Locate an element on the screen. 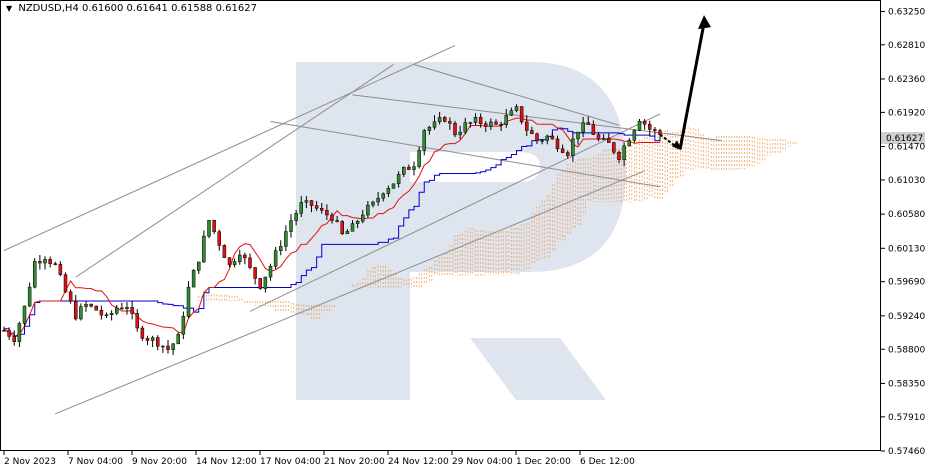  upside-arrowhead is located at coordinates (704, 22).